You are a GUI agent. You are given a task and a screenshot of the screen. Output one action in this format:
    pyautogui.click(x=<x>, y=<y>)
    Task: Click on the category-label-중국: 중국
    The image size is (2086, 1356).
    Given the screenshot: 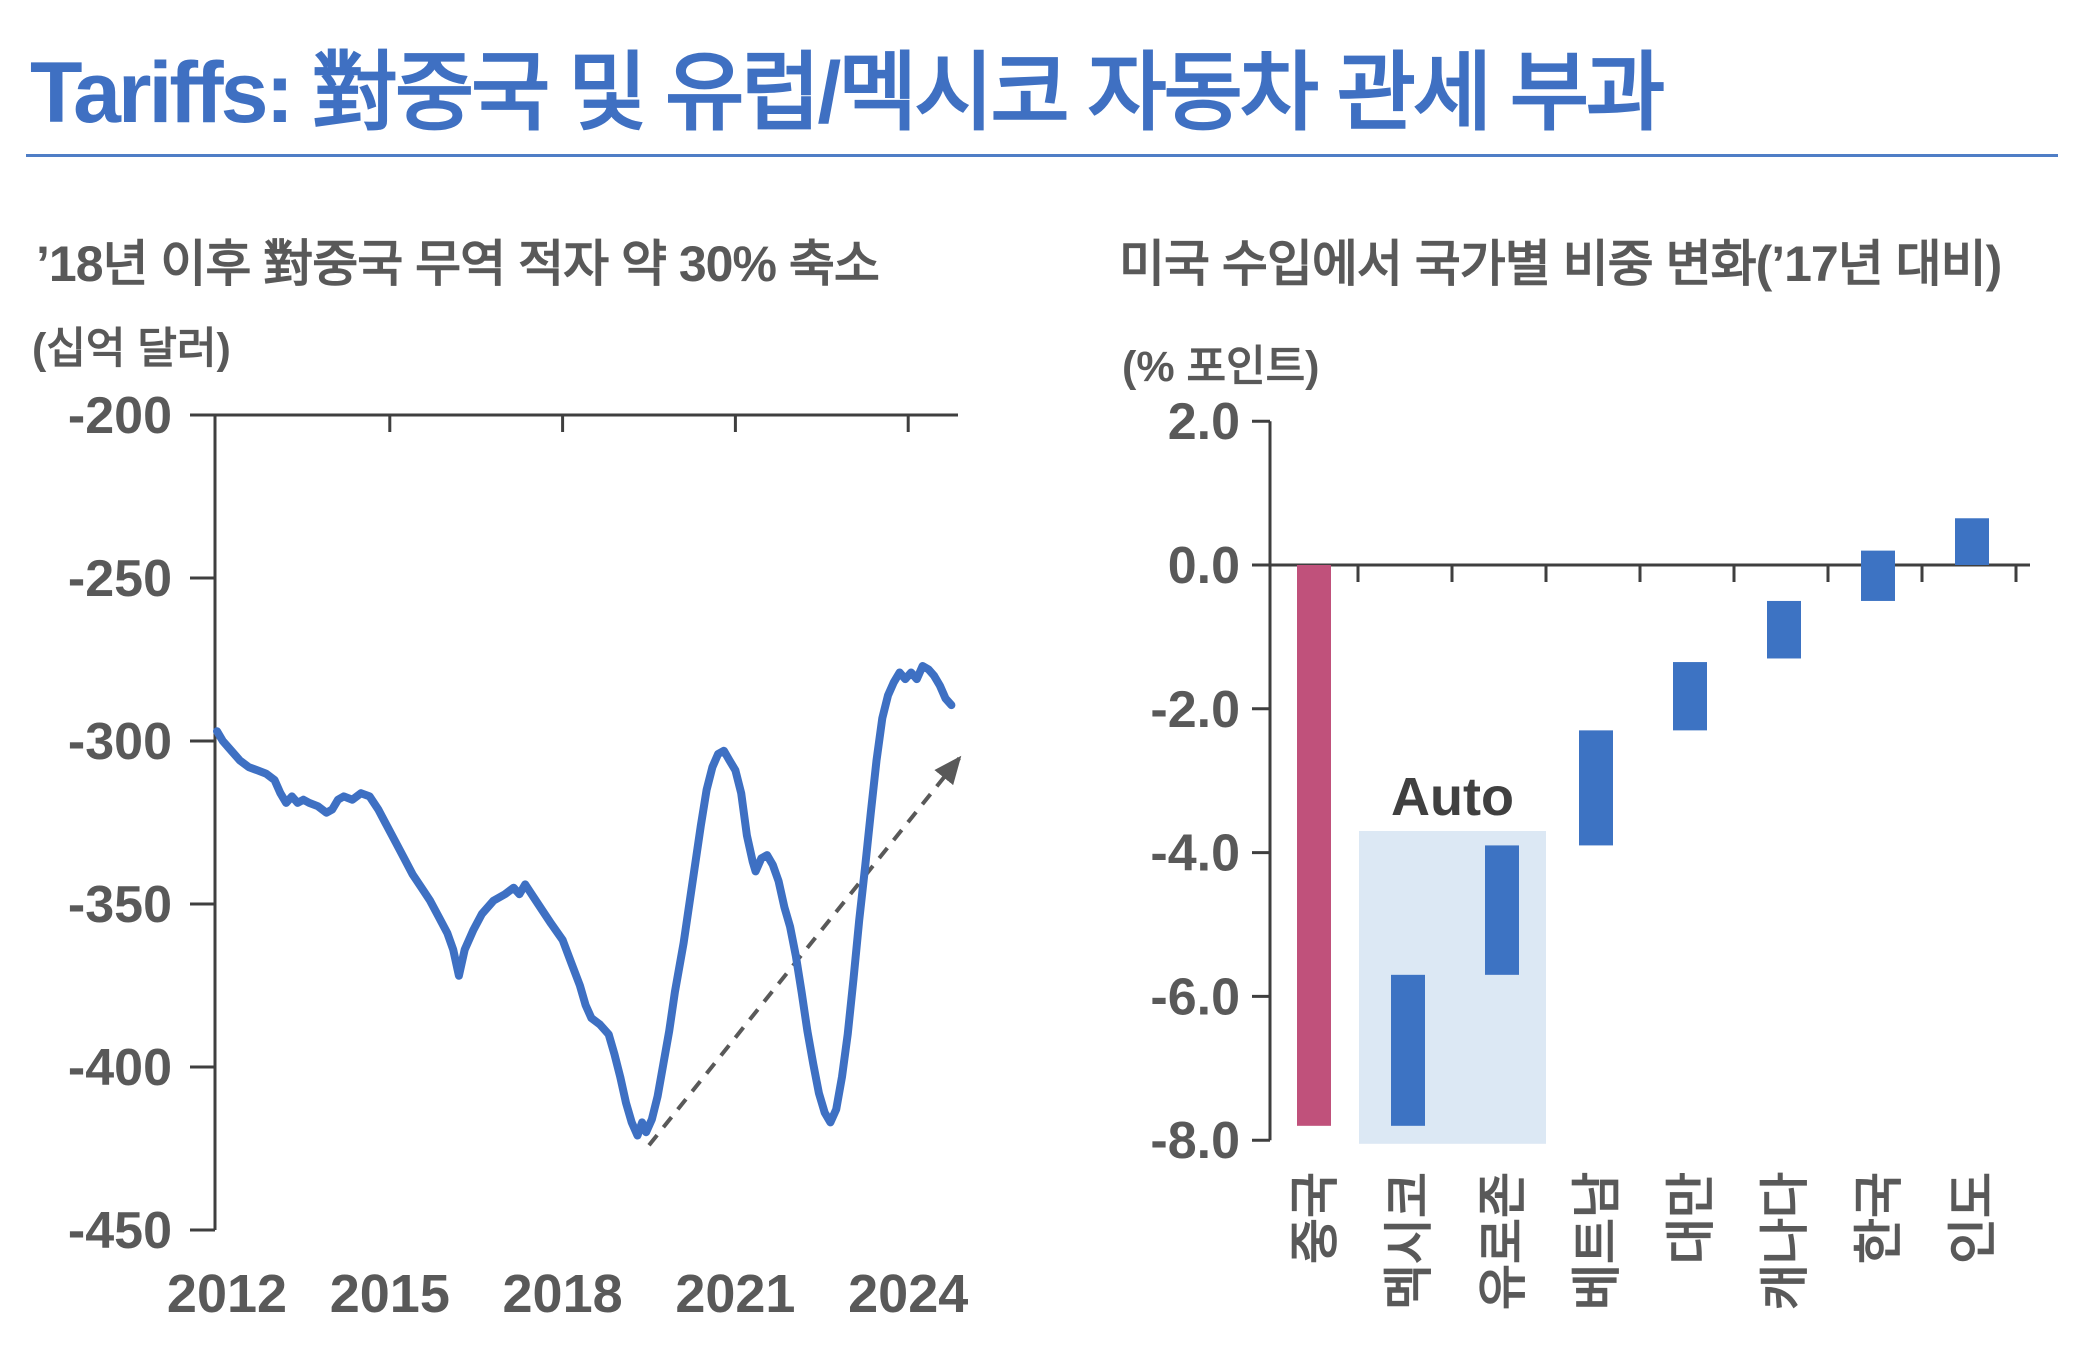 What is the action you would take?
    pyautogui.click(x=1315, y=1218)
    